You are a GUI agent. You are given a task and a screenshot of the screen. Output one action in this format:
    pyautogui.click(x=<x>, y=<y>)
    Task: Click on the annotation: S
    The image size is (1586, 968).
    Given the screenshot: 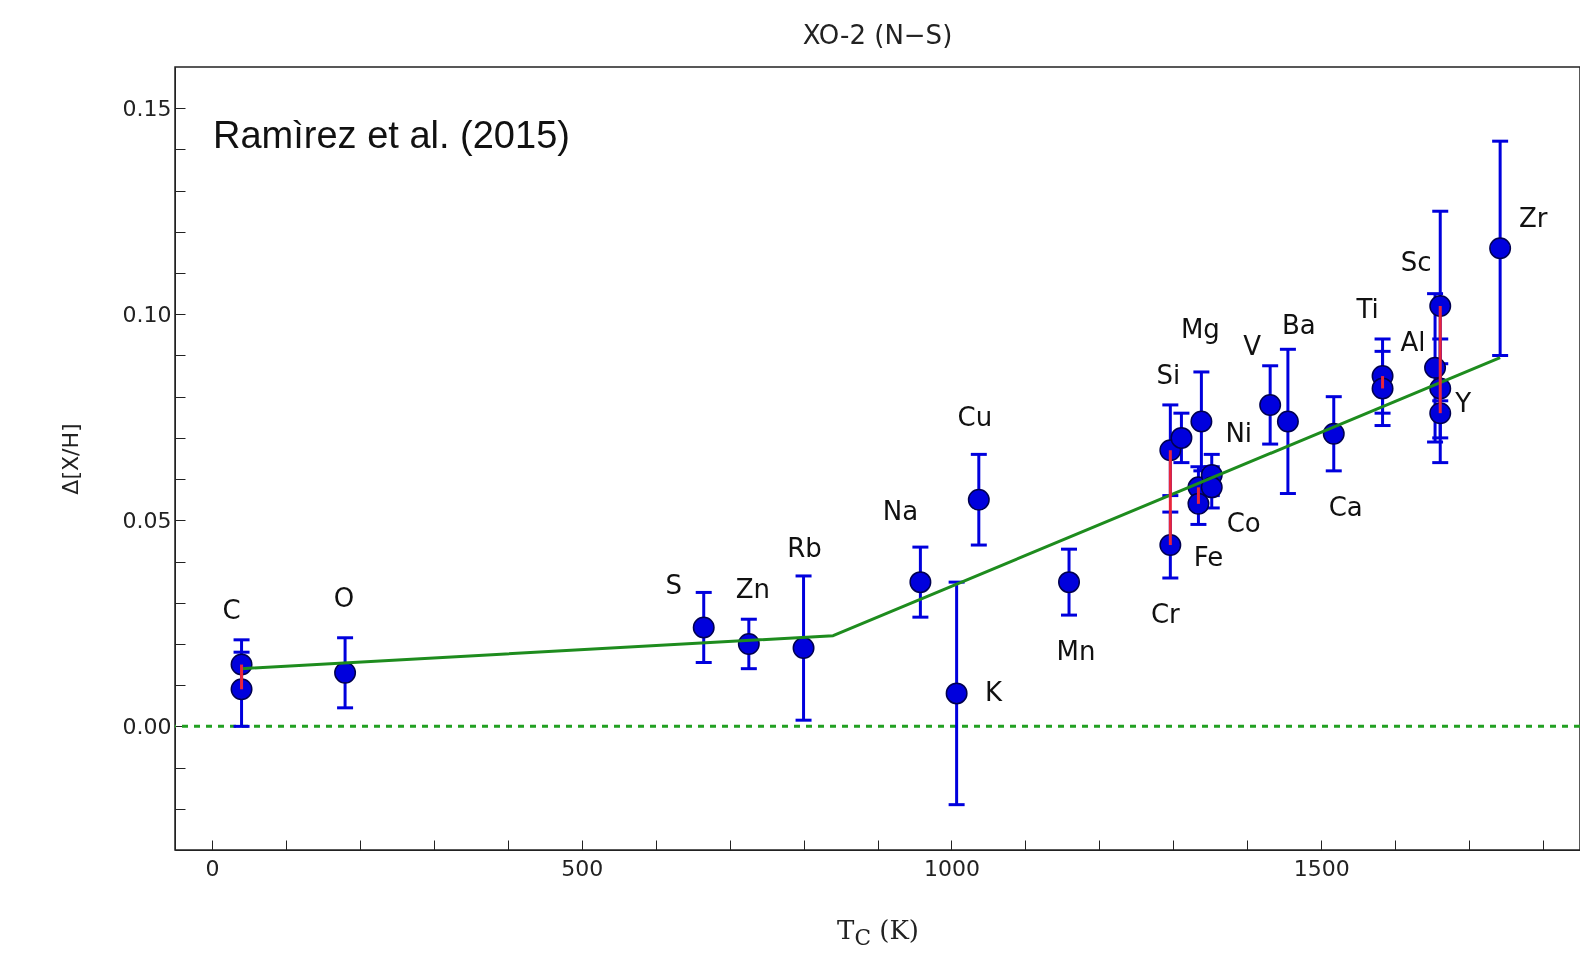 What is the action you would take?
    pyautogui.click(x=673, y=585)
    